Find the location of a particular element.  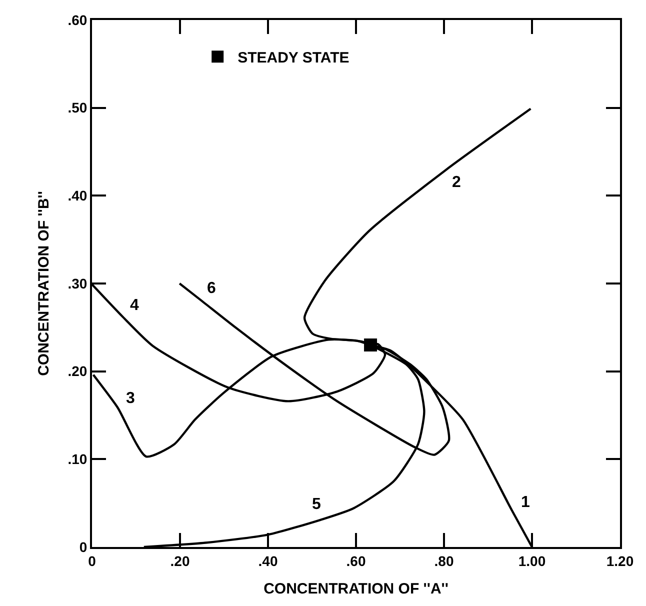

legend-label: STEADY STATE is located at coordinates (294, 57).